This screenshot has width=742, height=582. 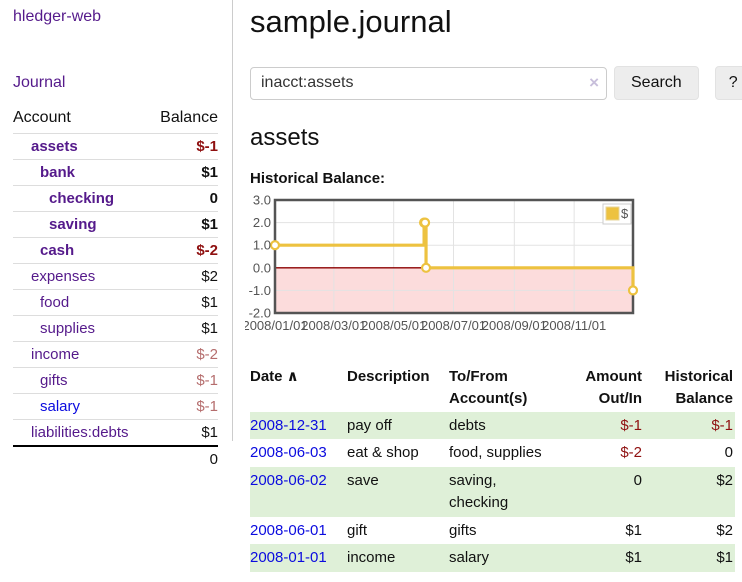 What do you see at coordinates (260, 313) in the screenshot?
I see `svg-text: -2.0` at bounding box center [260, 313].